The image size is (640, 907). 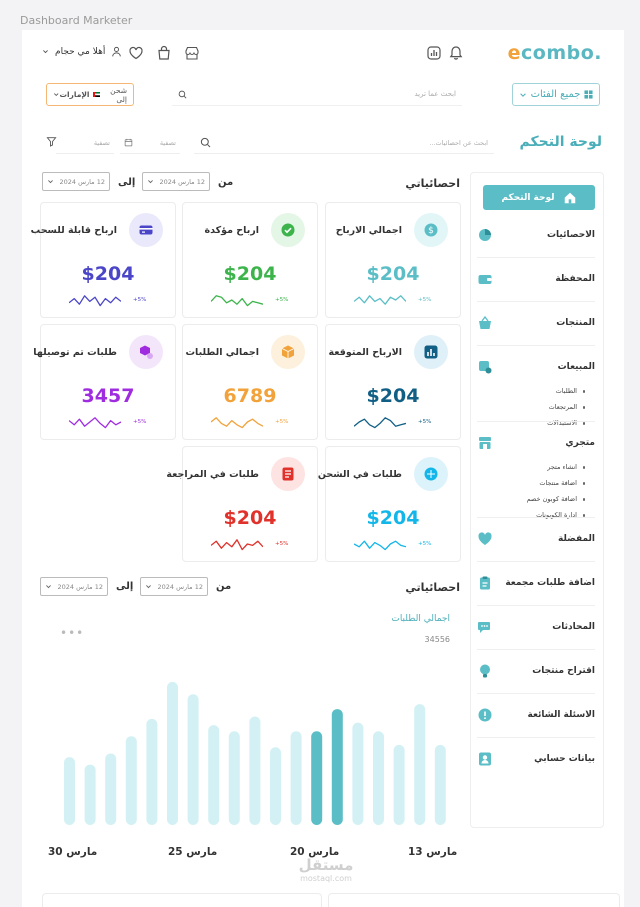 What do you see at coordinates (193, 852) in the screenshot?
I see `x-tick-label: 25 مارس` at bounding box center [193, 852].